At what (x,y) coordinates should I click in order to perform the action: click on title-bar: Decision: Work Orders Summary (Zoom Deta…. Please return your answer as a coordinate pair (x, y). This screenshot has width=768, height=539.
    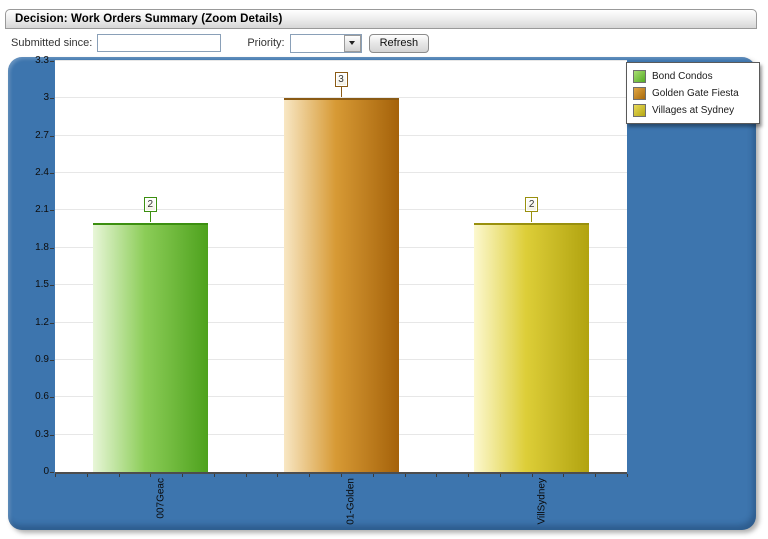
    Looking at the image, I should click on (381, 19).